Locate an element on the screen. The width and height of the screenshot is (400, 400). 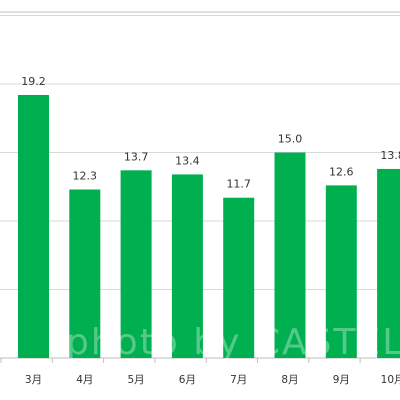
data-label: 13.7 is located at coordinates (136, 156).